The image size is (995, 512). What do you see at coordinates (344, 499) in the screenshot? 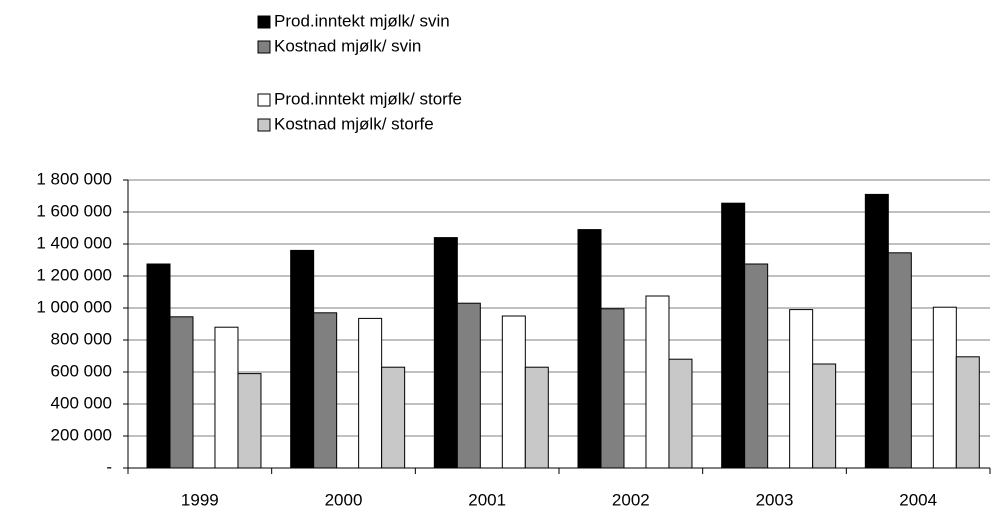
I see `x-tick-label: 2000` at bounding box center [344, 499].